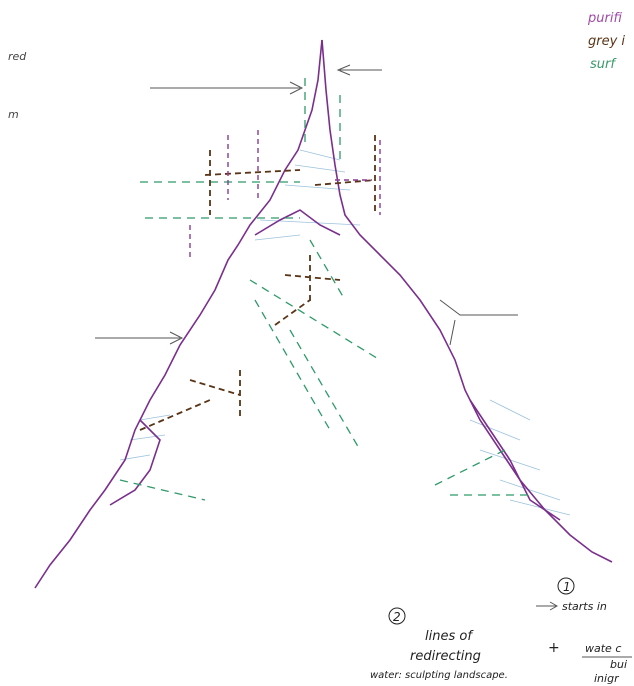  What do you see at coordinates (584, 631) in the screenshot?
I see `note-one: 1 starts in wate c bui inigr` at bounding box center [584, 631].